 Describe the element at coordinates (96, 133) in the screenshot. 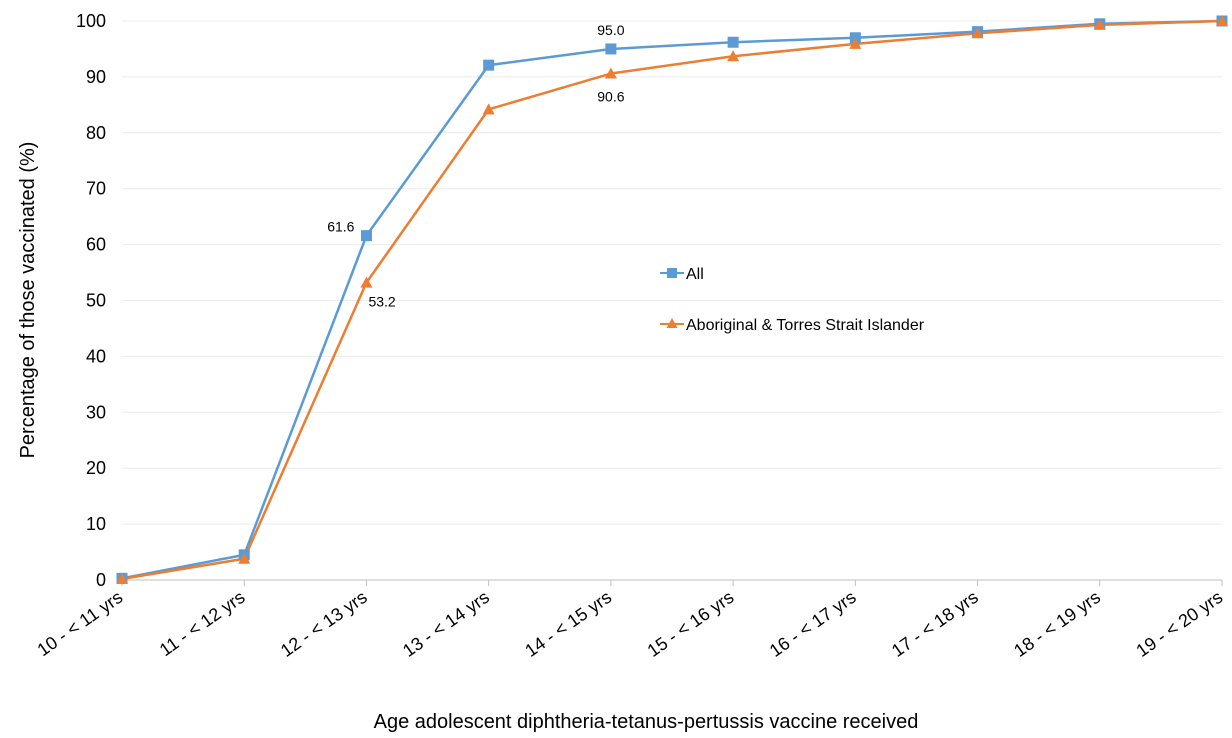

I see `y-tick-label: 80` at that location.